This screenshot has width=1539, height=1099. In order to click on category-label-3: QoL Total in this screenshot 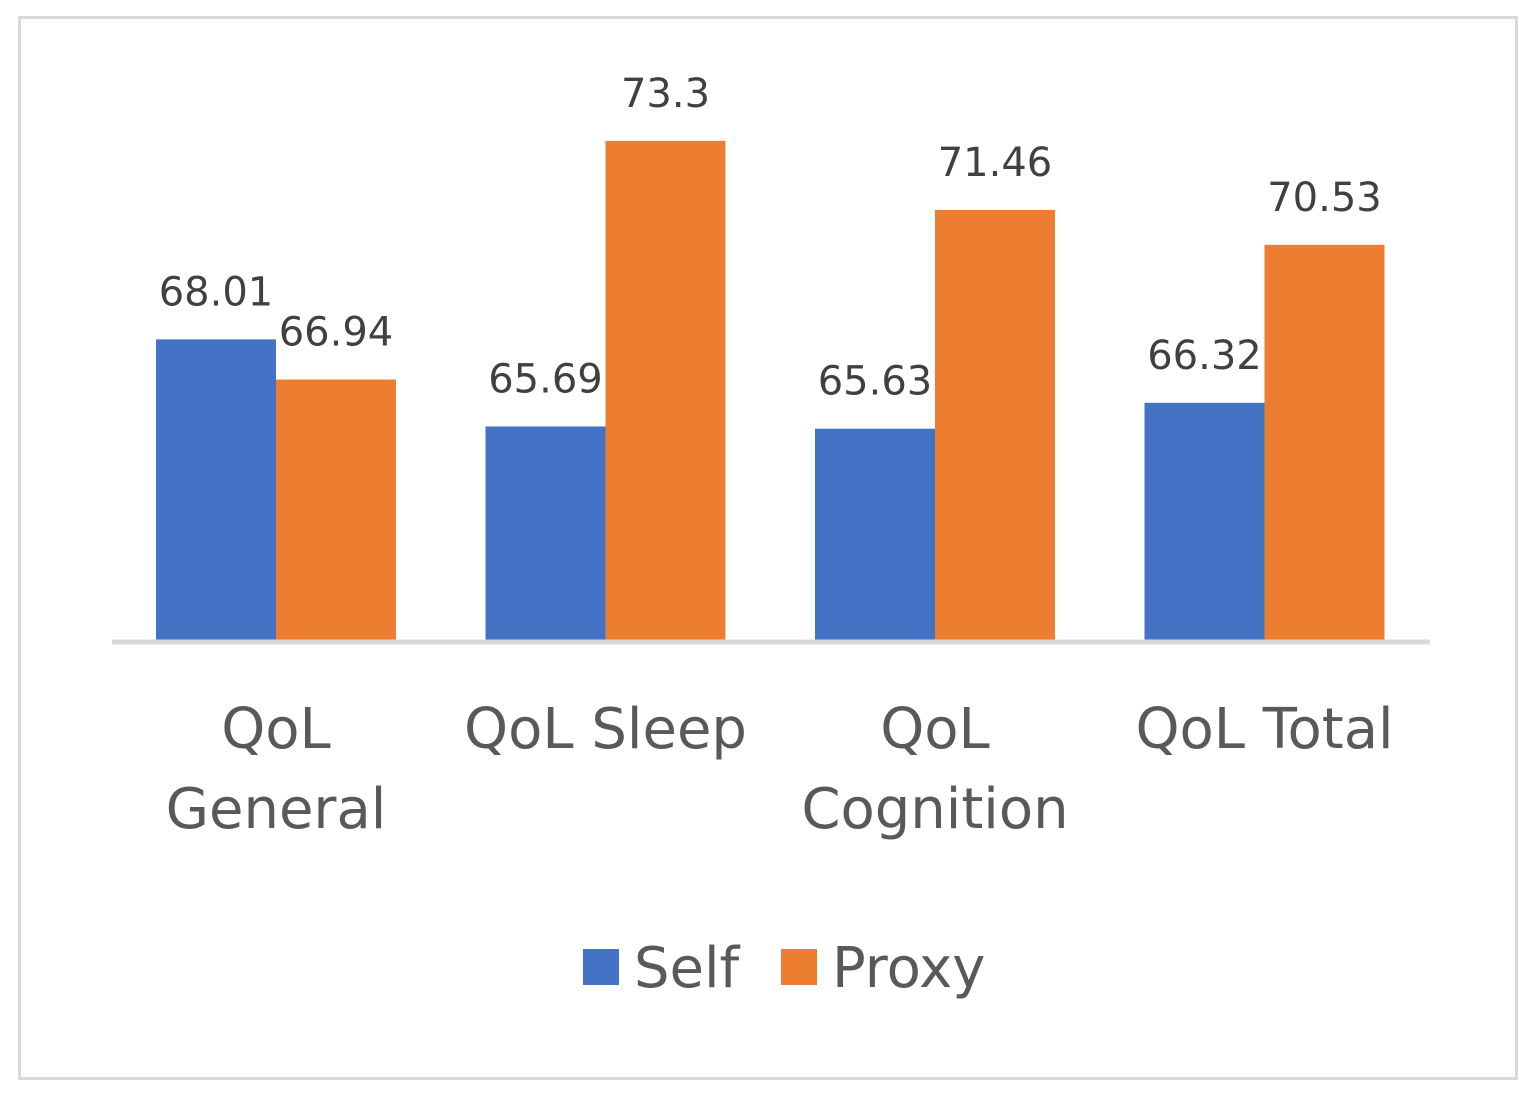, I will do `click(1264, 729)`.